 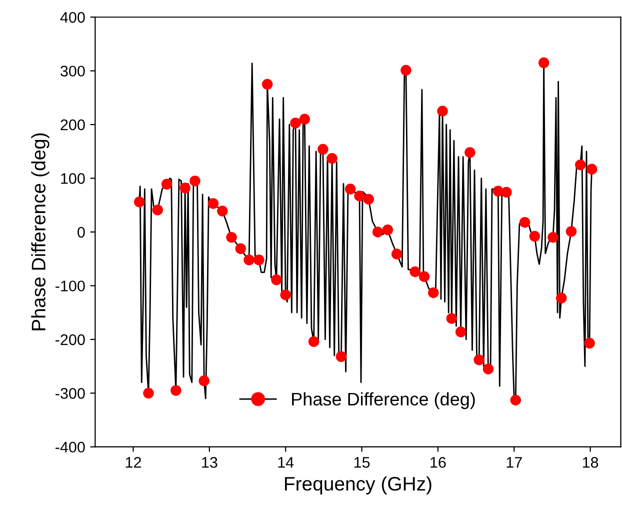 I want to click on x-tick-label: 16, so click(x=438, y=462).